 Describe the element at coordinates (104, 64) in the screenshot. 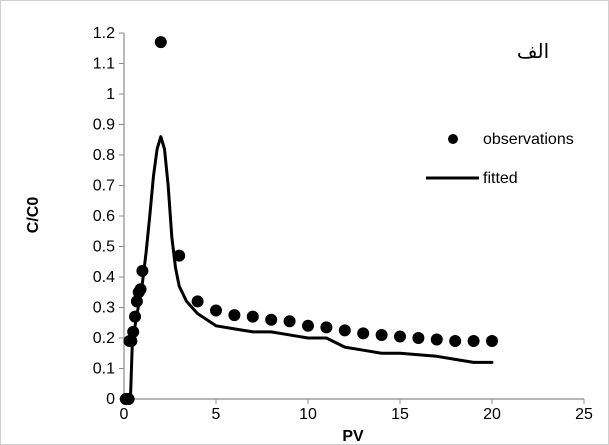

I see `y-tick-label: 1.1` at that location.